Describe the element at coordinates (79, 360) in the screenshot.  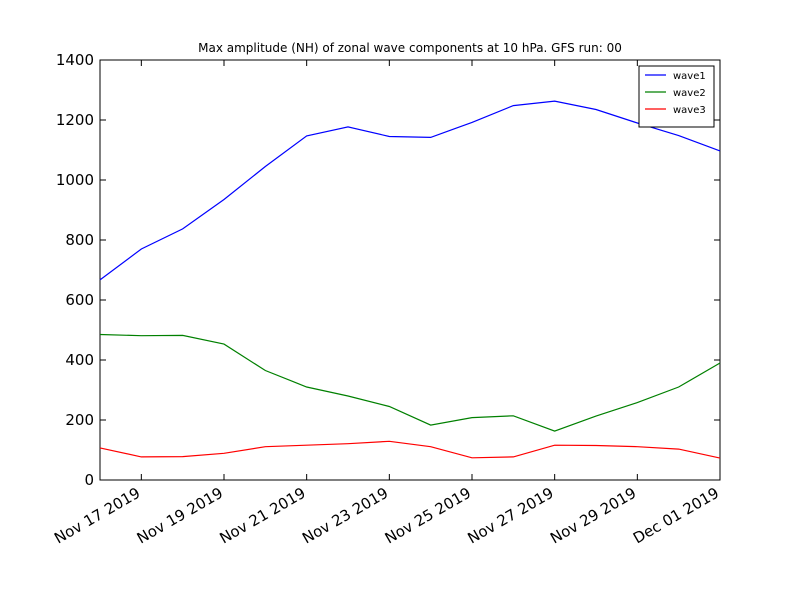
I see `y-tick-label: 400` at that location.